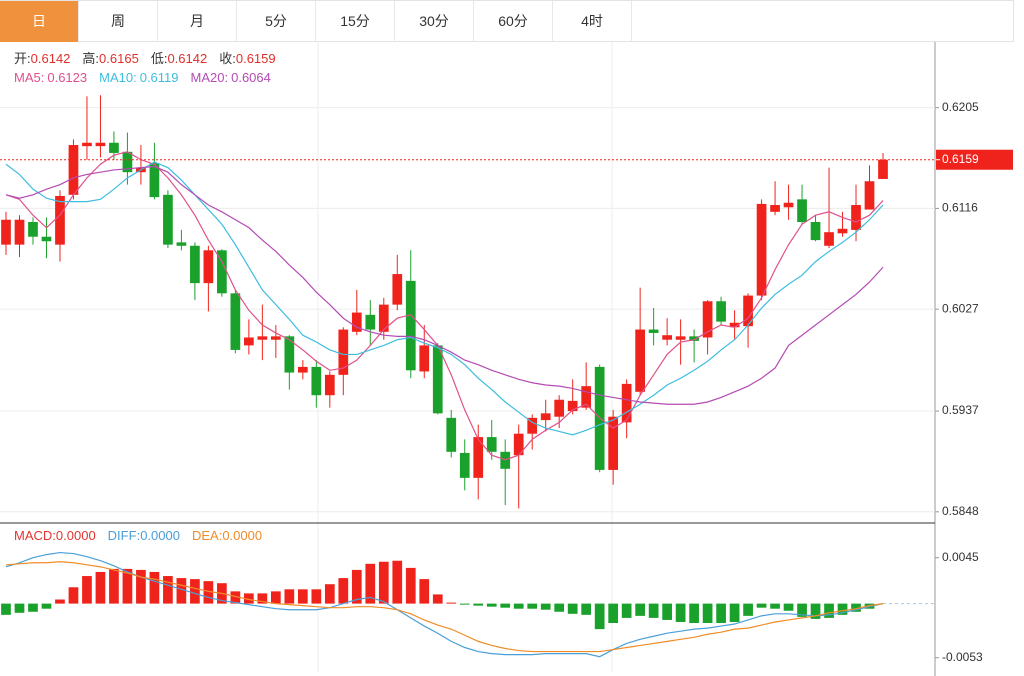 This screenshot has height=676, width=1024. What do you see at coordinates (960, 308) in the screenshot?
I see `y-tick-label: 0.6027` at bounding box center [960, 308].